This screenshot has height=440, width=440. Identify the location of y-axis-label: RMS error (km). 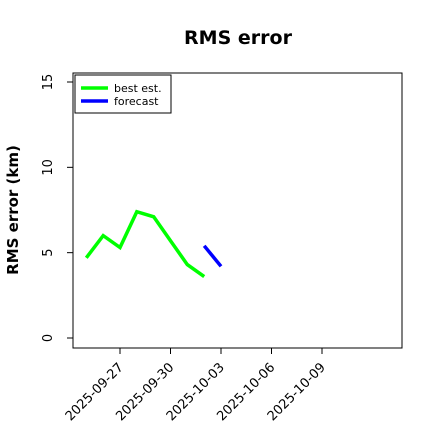
(13, 210).